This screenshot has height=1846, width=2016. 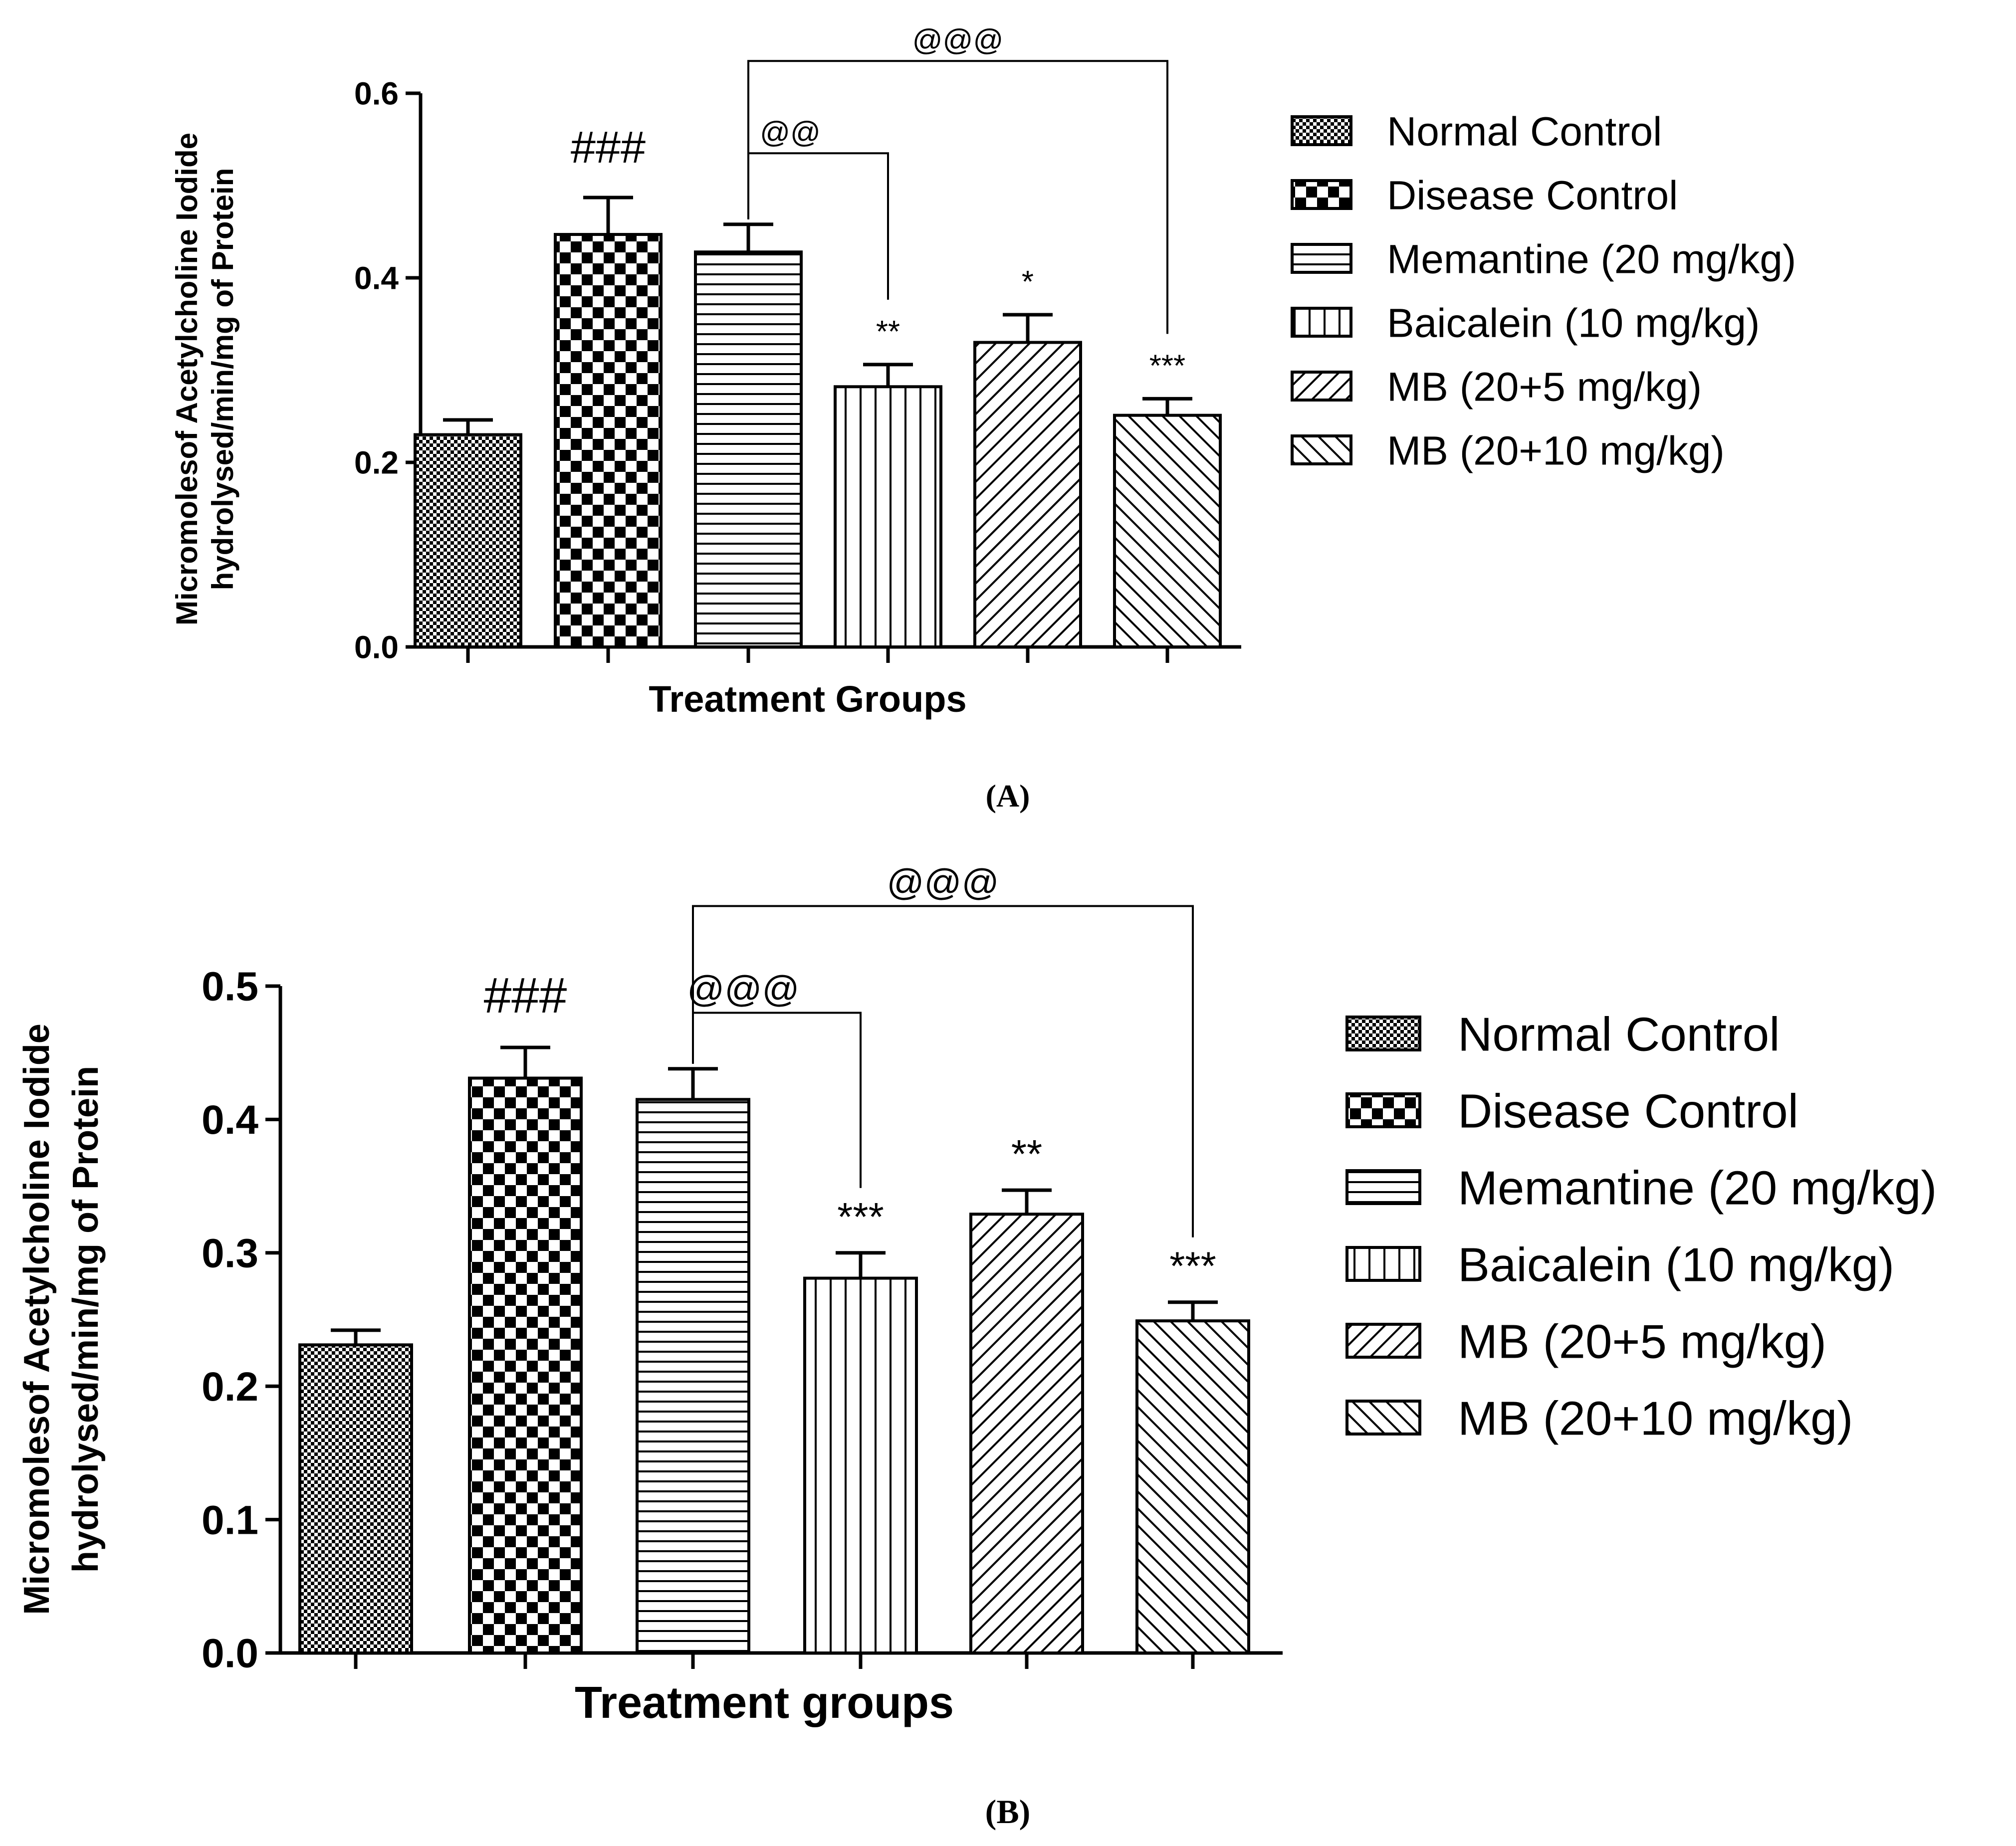 What do you see at coordinates (790, 132) in the screenshot?
I see `bracket-label: @@` at bounding box center [790, 132].